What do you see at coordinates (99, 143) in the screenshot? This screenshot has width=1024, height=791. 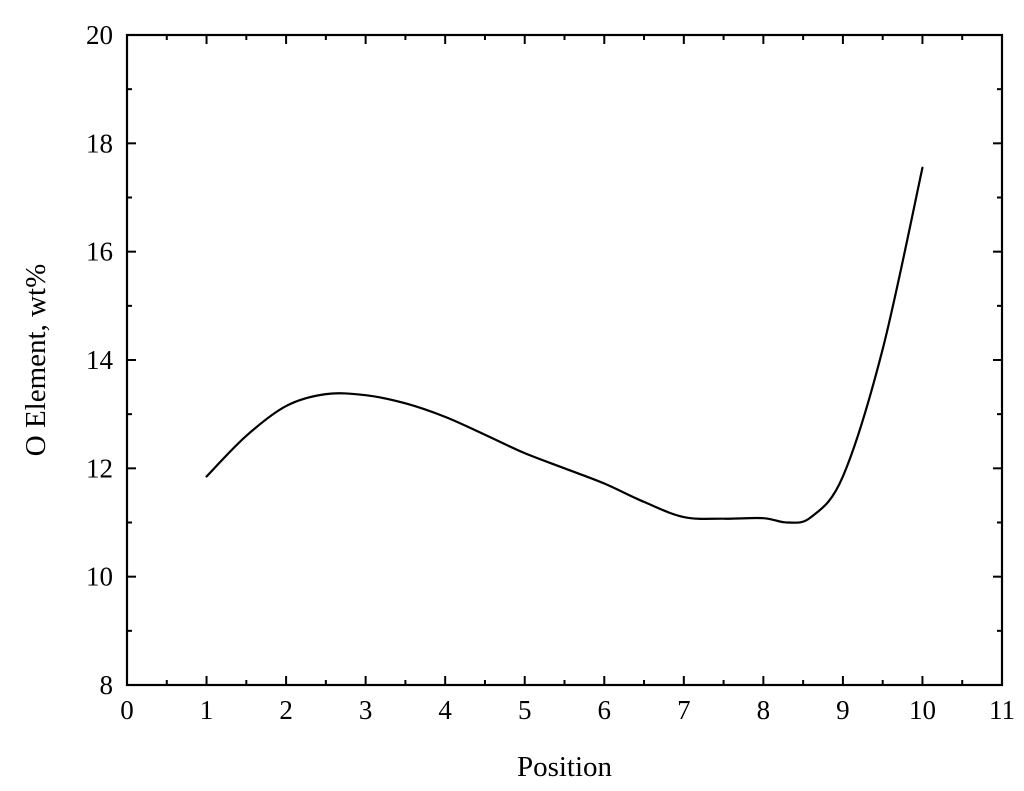 I see `y-tick-label: 18` at bounding box center [99, 143].